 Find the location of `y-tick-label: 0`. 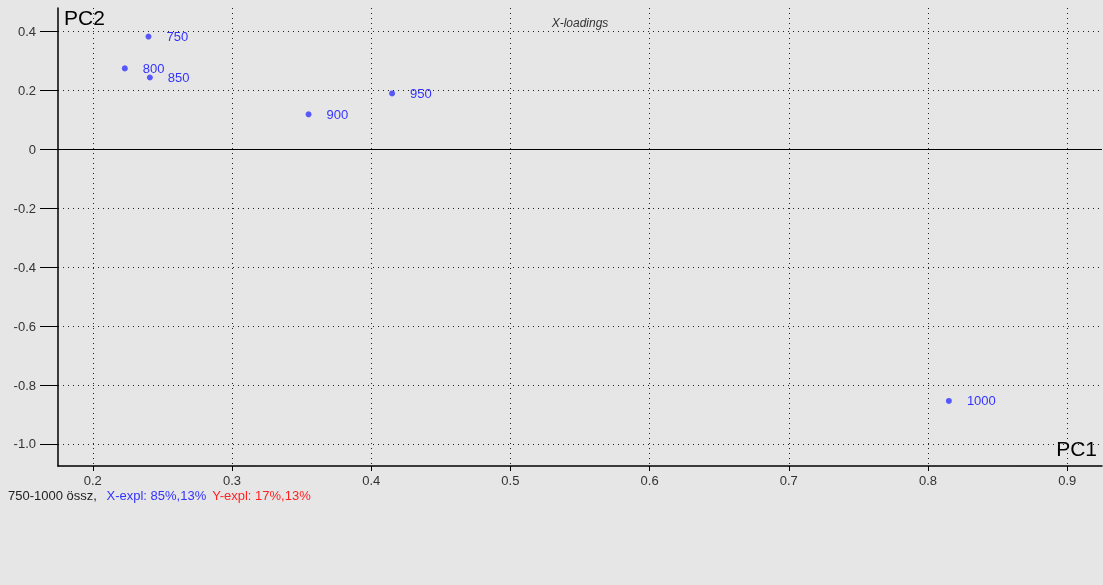

y-tick-label: 0 is located at coordinates (32, 149).